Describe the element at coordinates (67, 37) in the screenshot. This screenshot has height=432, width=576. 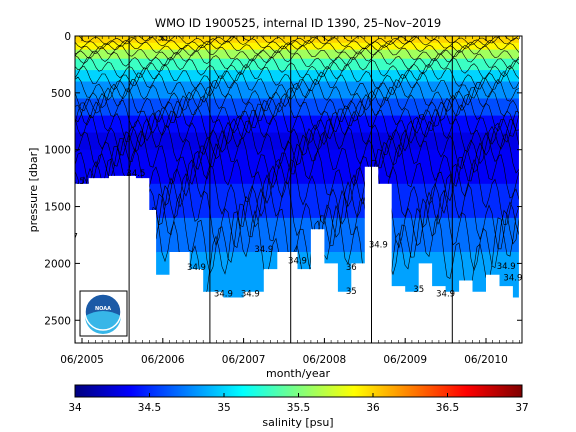
I see `y-tick-label: 0` at that location.